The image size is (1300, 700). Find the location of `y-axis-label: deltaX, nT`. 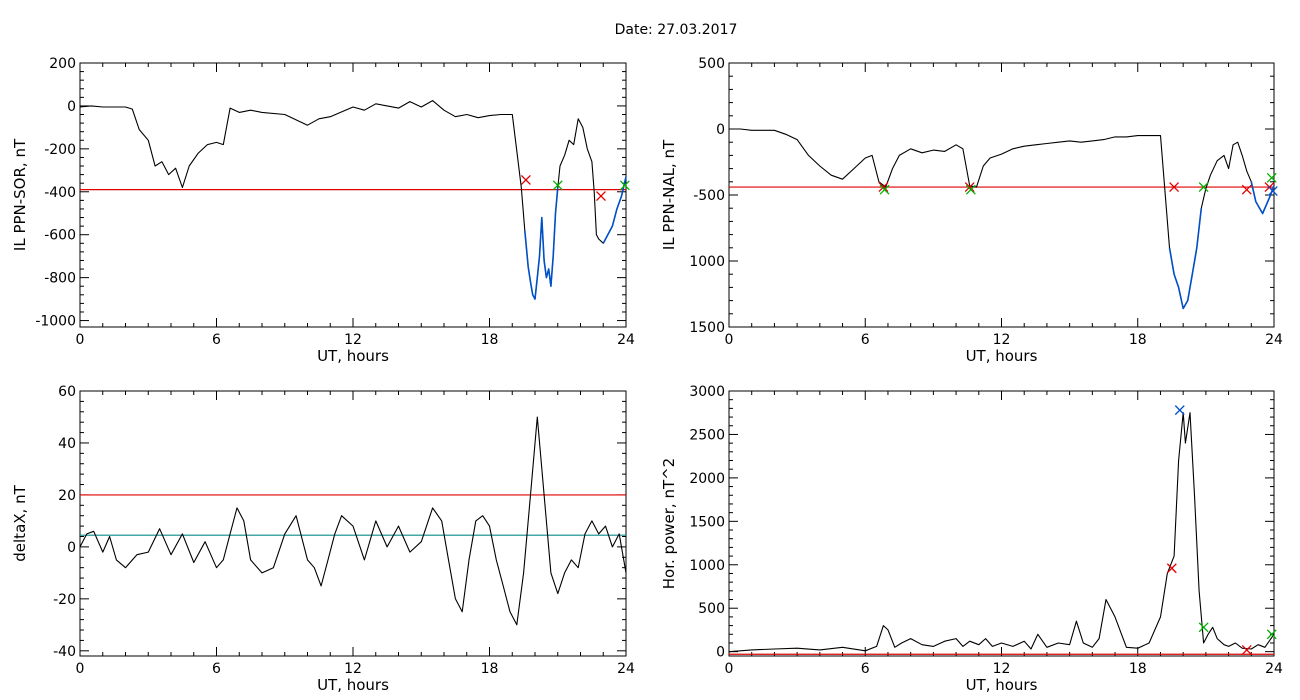

y-axis-label: deltaX, nT is located at coordinates (20, 522).